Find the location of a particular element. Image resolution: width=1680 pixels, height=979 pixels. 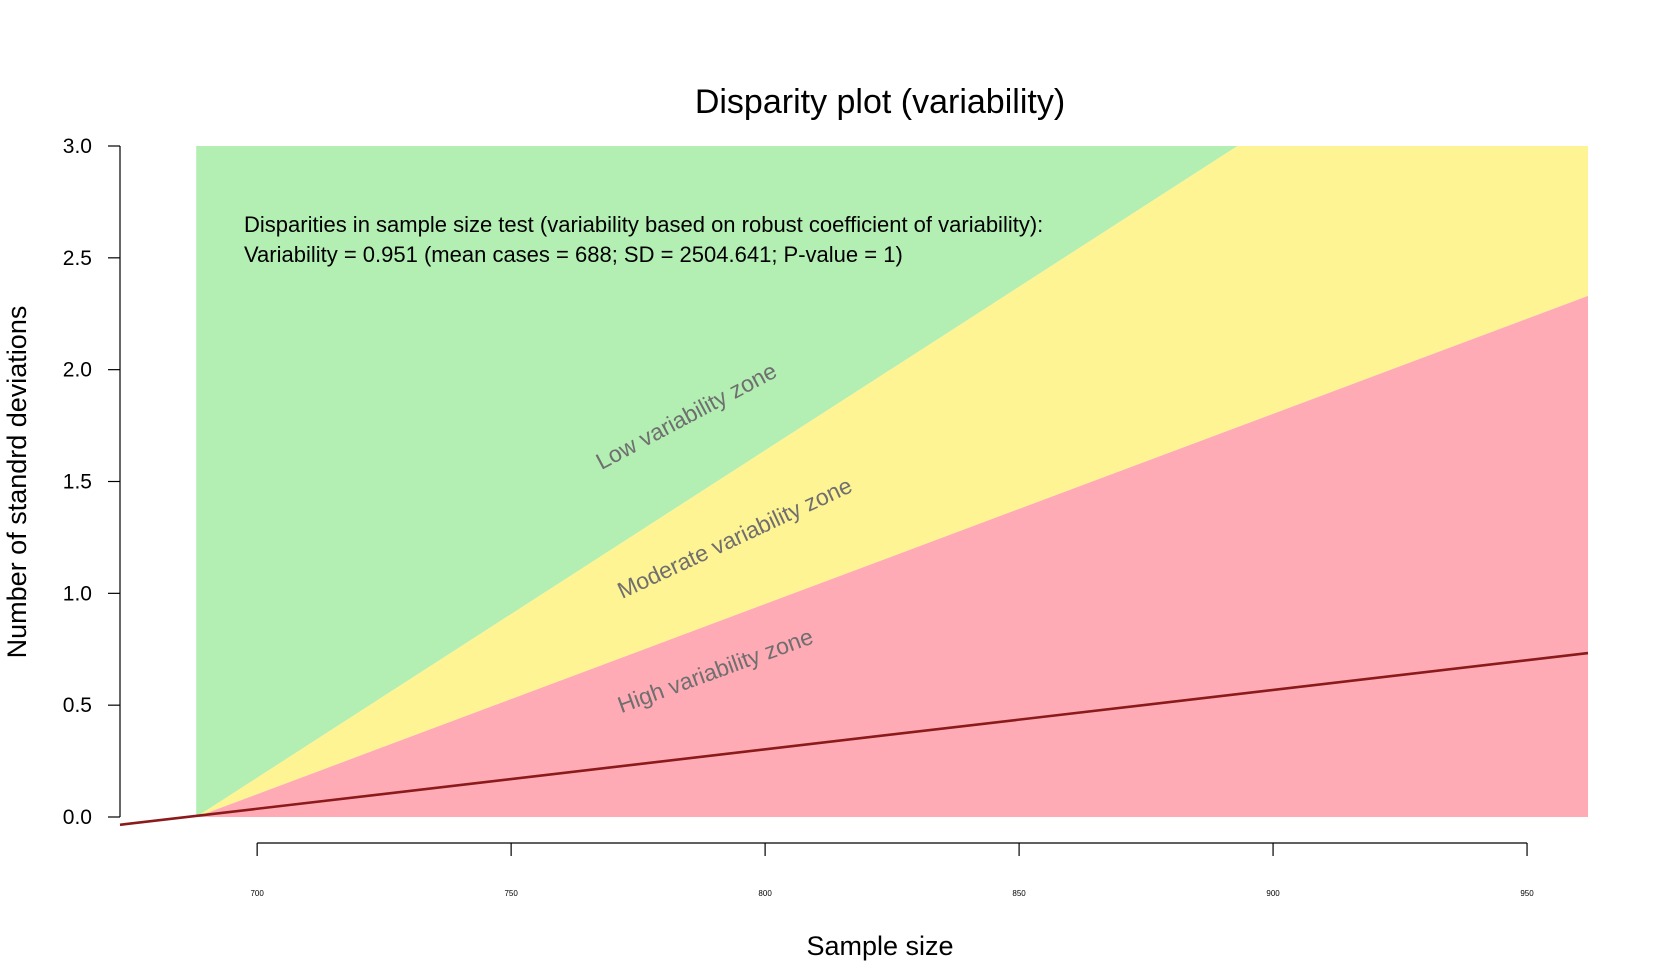

x-tick-label: 850 is located at coordinates (1019, 893).